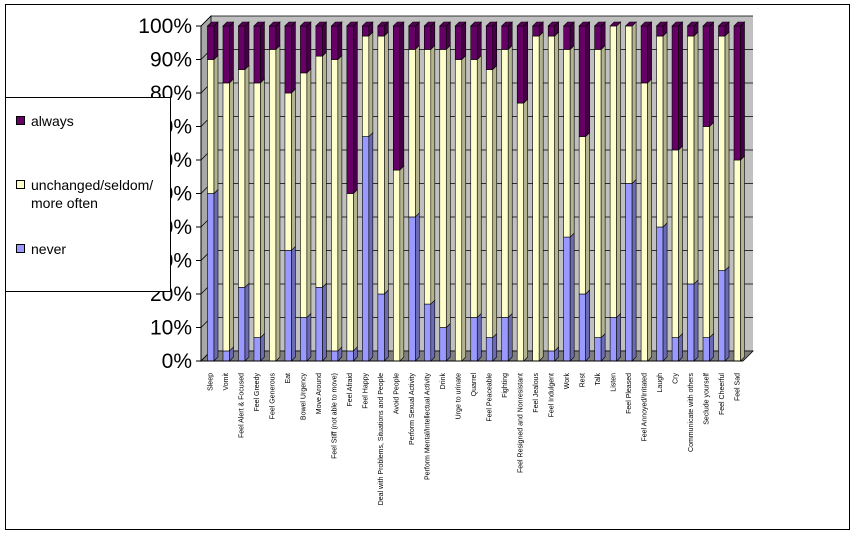 The height and width of the screenshot is (535, 855). What do you see at coordinates (20, 120) in the screenshot?
I see `legend-swatch-always` at bounding box center [20, 120].